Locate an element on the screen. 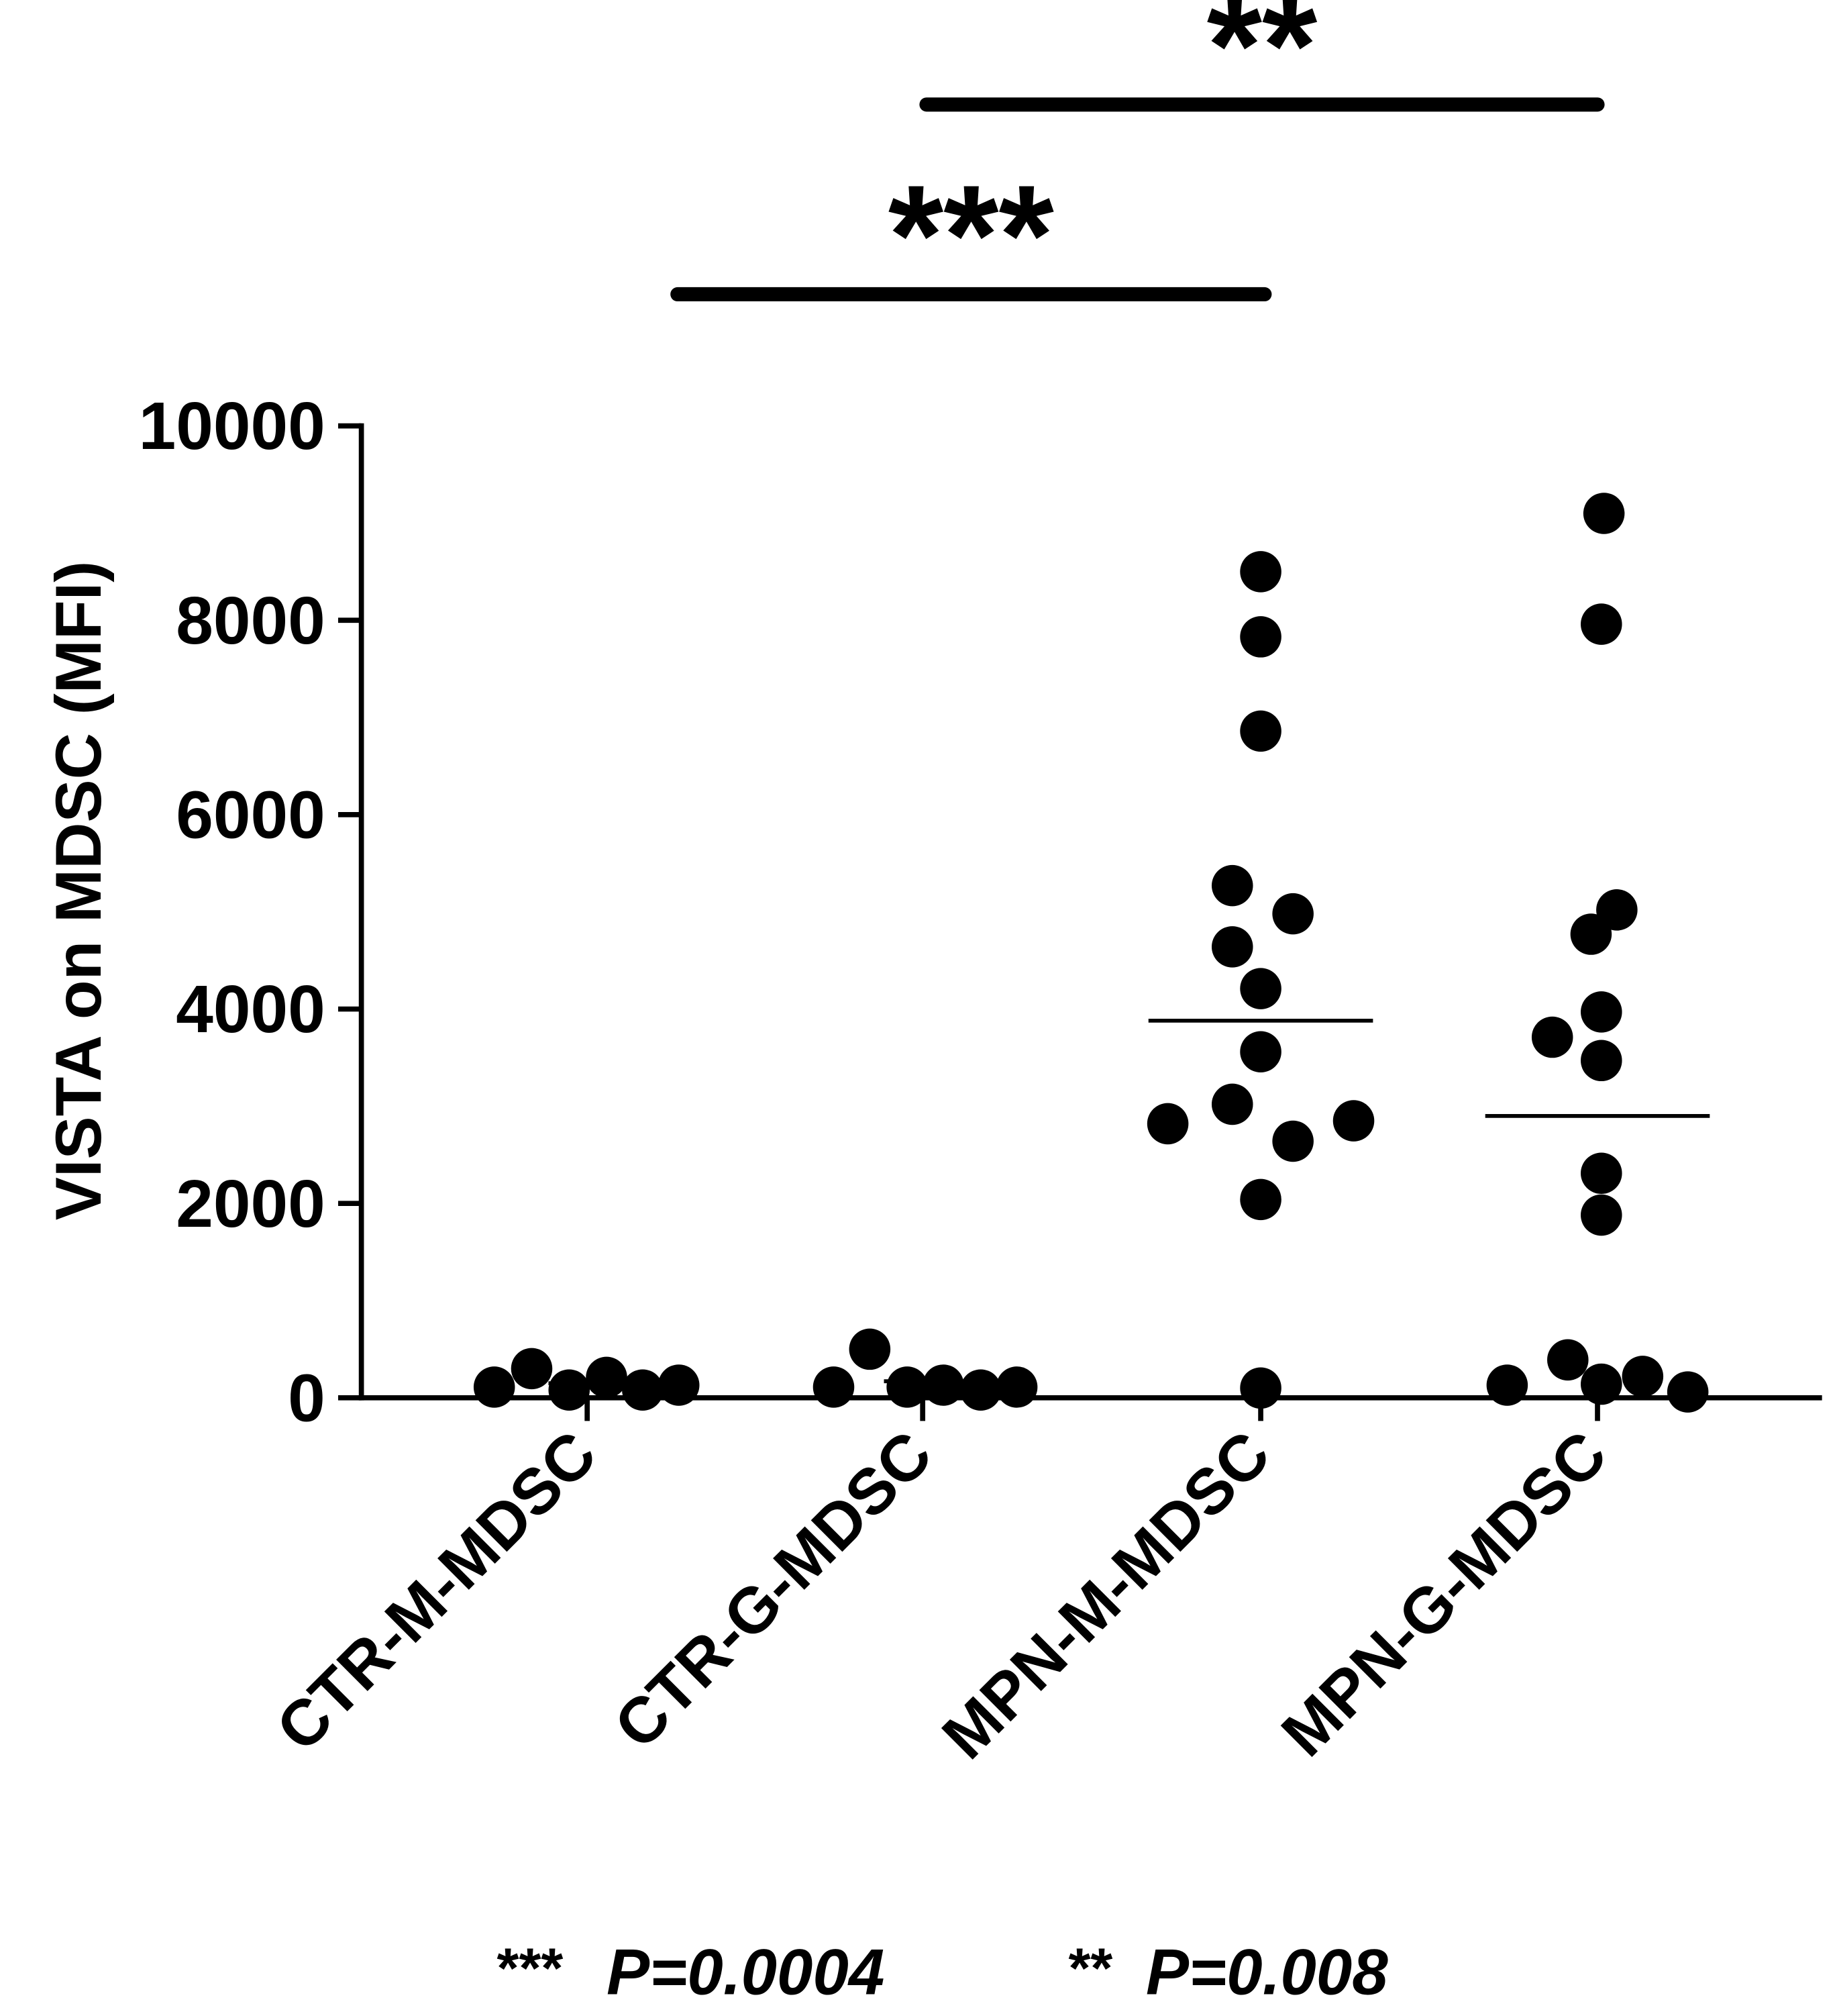 Image resolution: width=1835 pixels, height=2016 pixels. x-tick-label: MPN-M-MDSC is located at coordinates (1106, 1594).